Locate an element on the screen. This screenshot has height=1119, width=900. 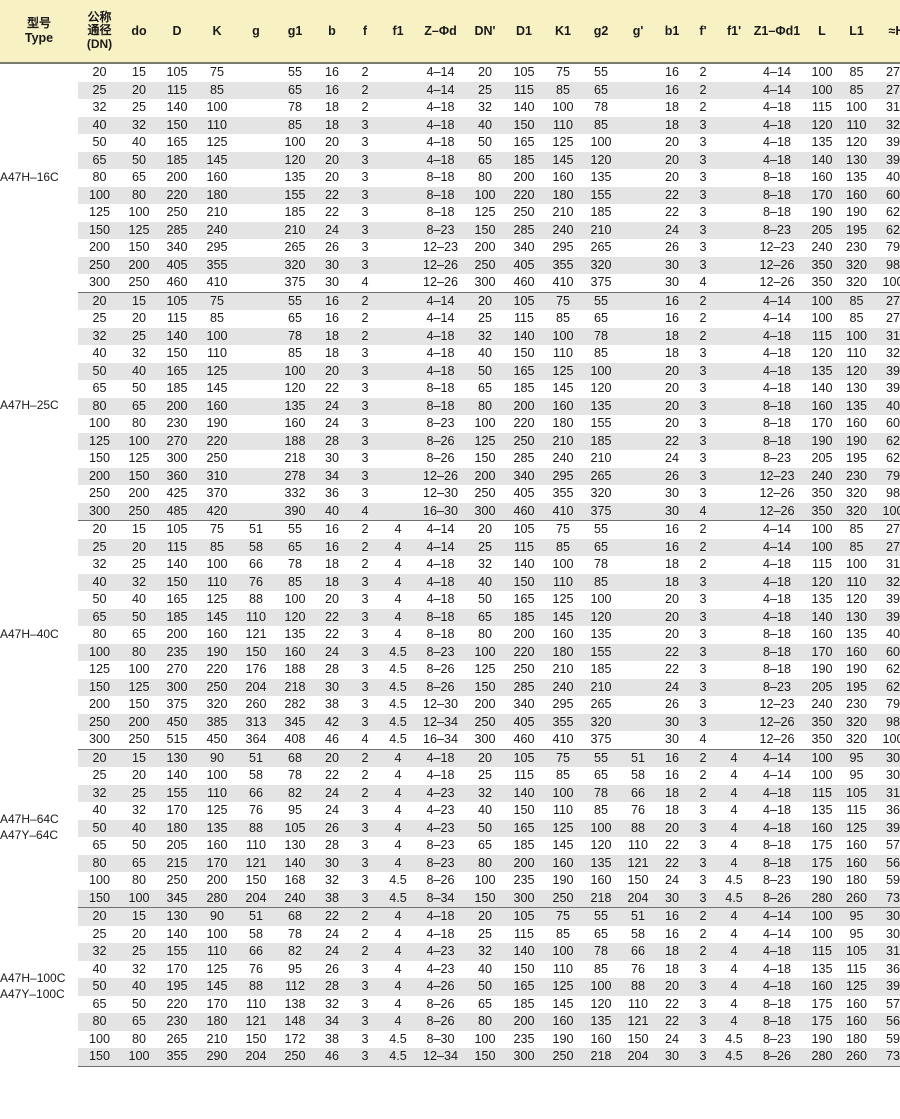
cell-K: 85 is located at coordinates (217, 319).